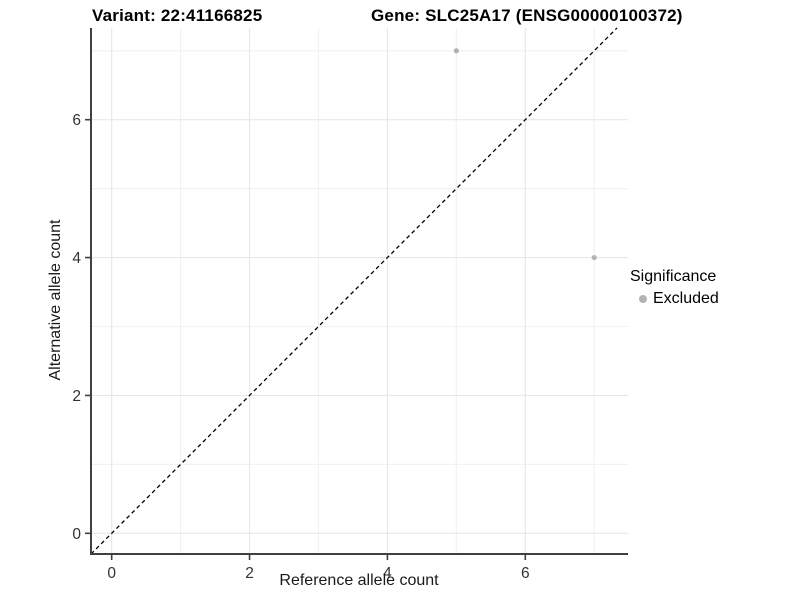 The height and width of the screenshot is (600, 800). What do you see at coordinates (525, 573) in the screenshot?
I see `x-tick-label: 6` at bounding box center [525, 573].